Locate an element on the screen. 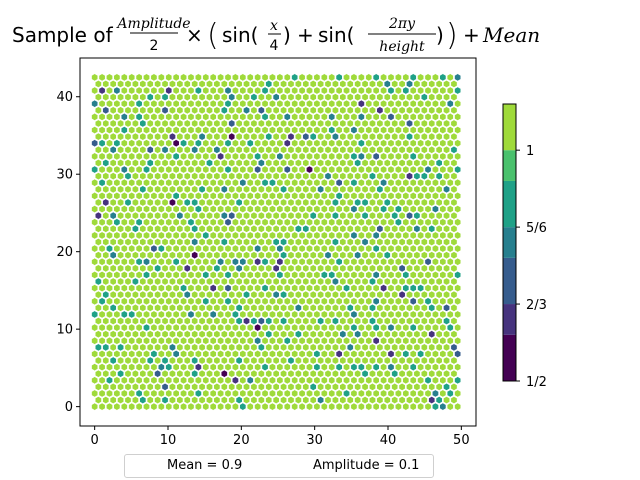 The width and height of the screenshot is (640, 480). y-tick-label: 30 is located at coordinates (64, 175).